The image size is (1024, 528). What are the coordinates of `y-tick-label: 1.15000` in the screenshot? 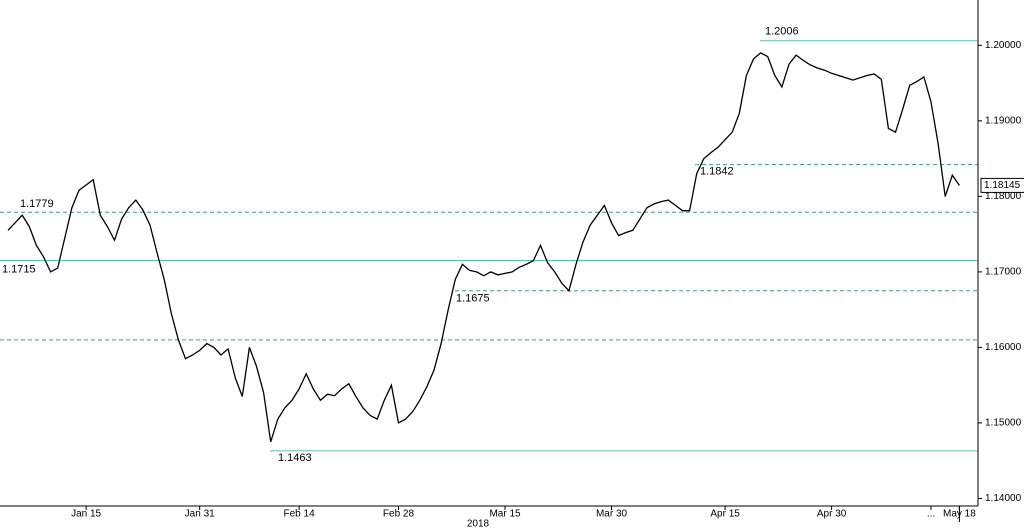 It's located at (1003, 423).